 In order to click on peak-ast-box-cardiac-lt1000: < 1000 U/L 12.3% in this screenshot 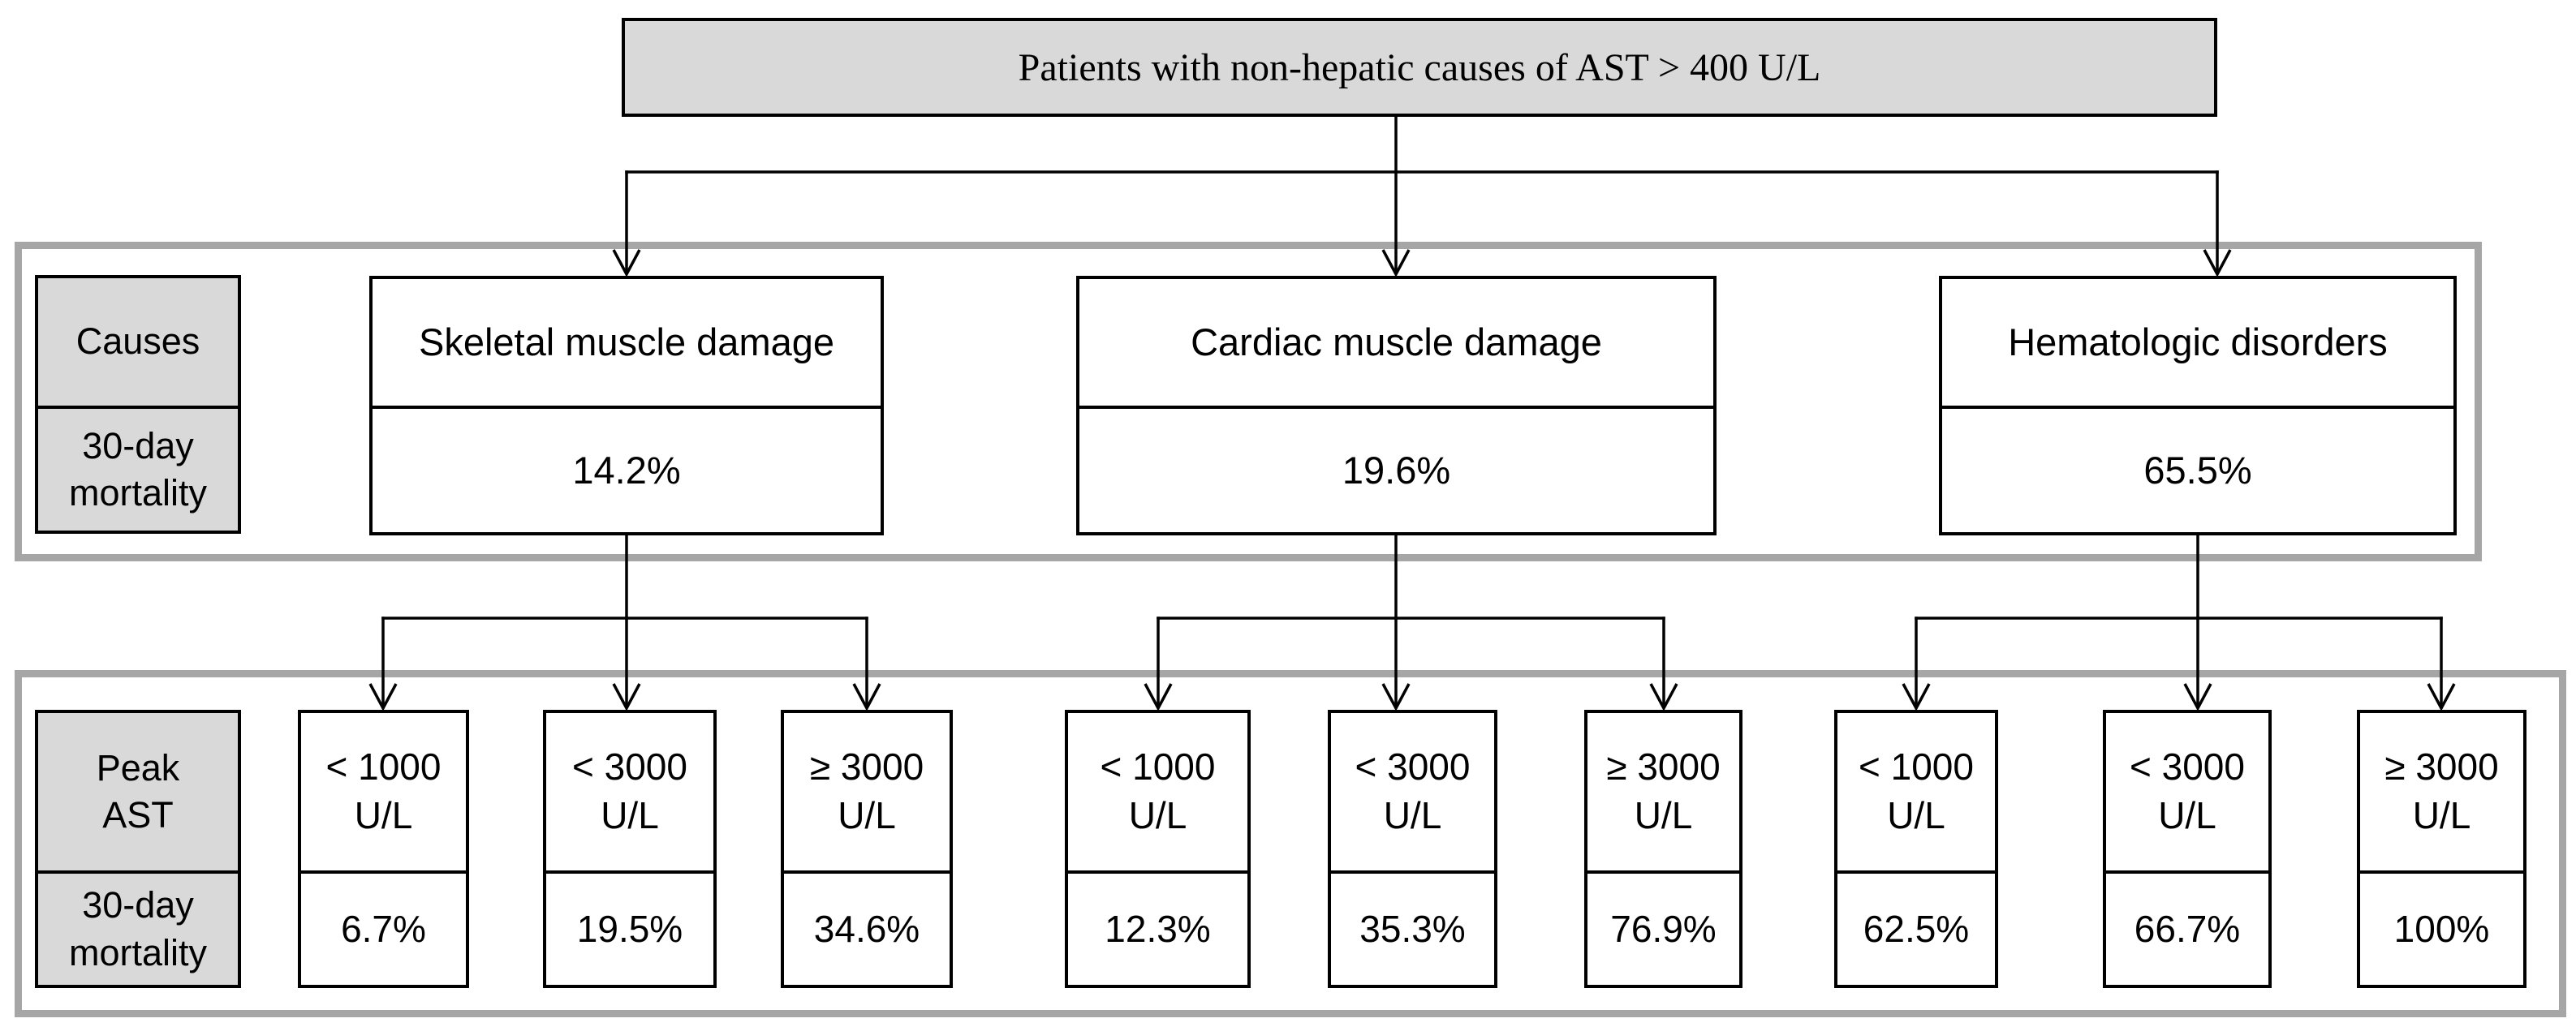, I will do `click(1158, 849)`.